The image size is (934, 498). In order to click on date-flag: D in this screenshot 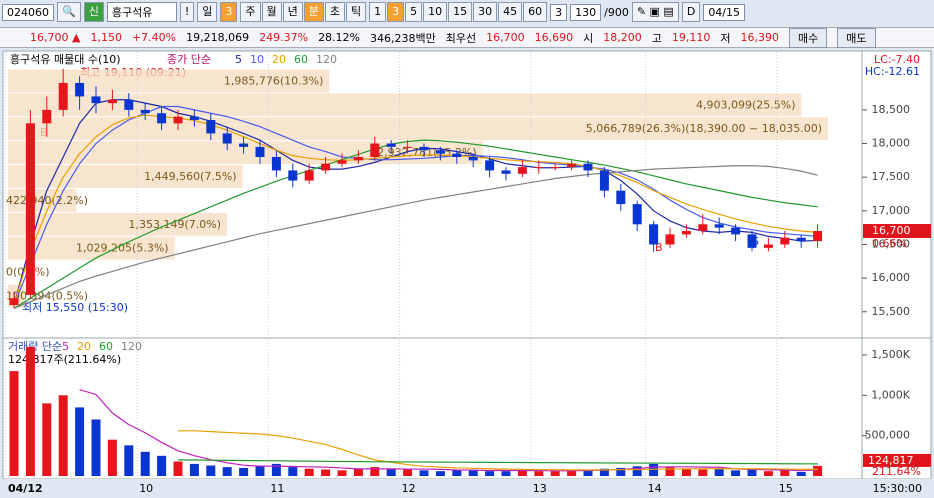, I will do `click(691, 12)`.